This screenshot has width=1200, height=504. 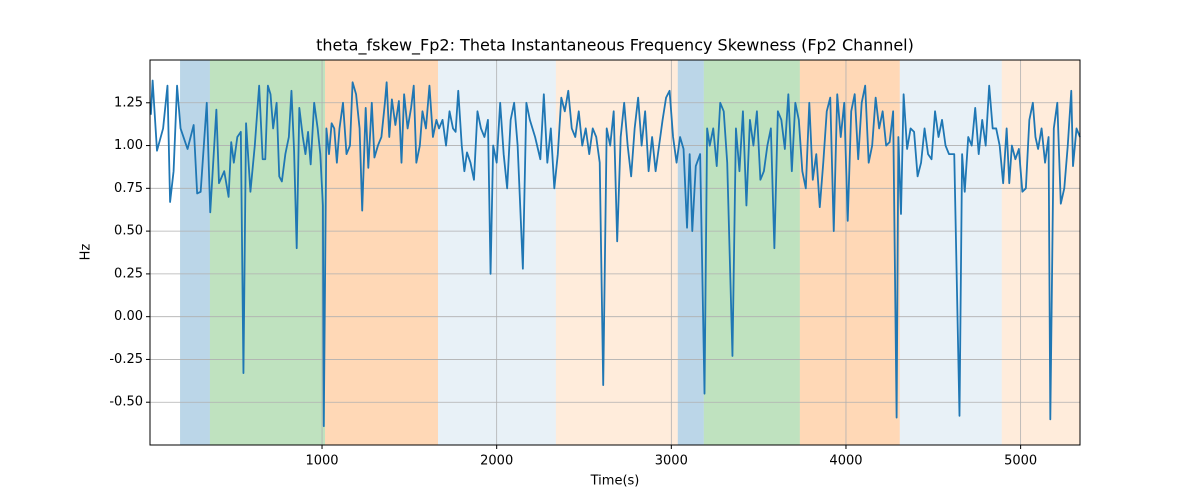 What do you see at coordinates (128, 231) in the screenshot?
I see `y-tick-label: 0.50` at bounding box center [128, 231].